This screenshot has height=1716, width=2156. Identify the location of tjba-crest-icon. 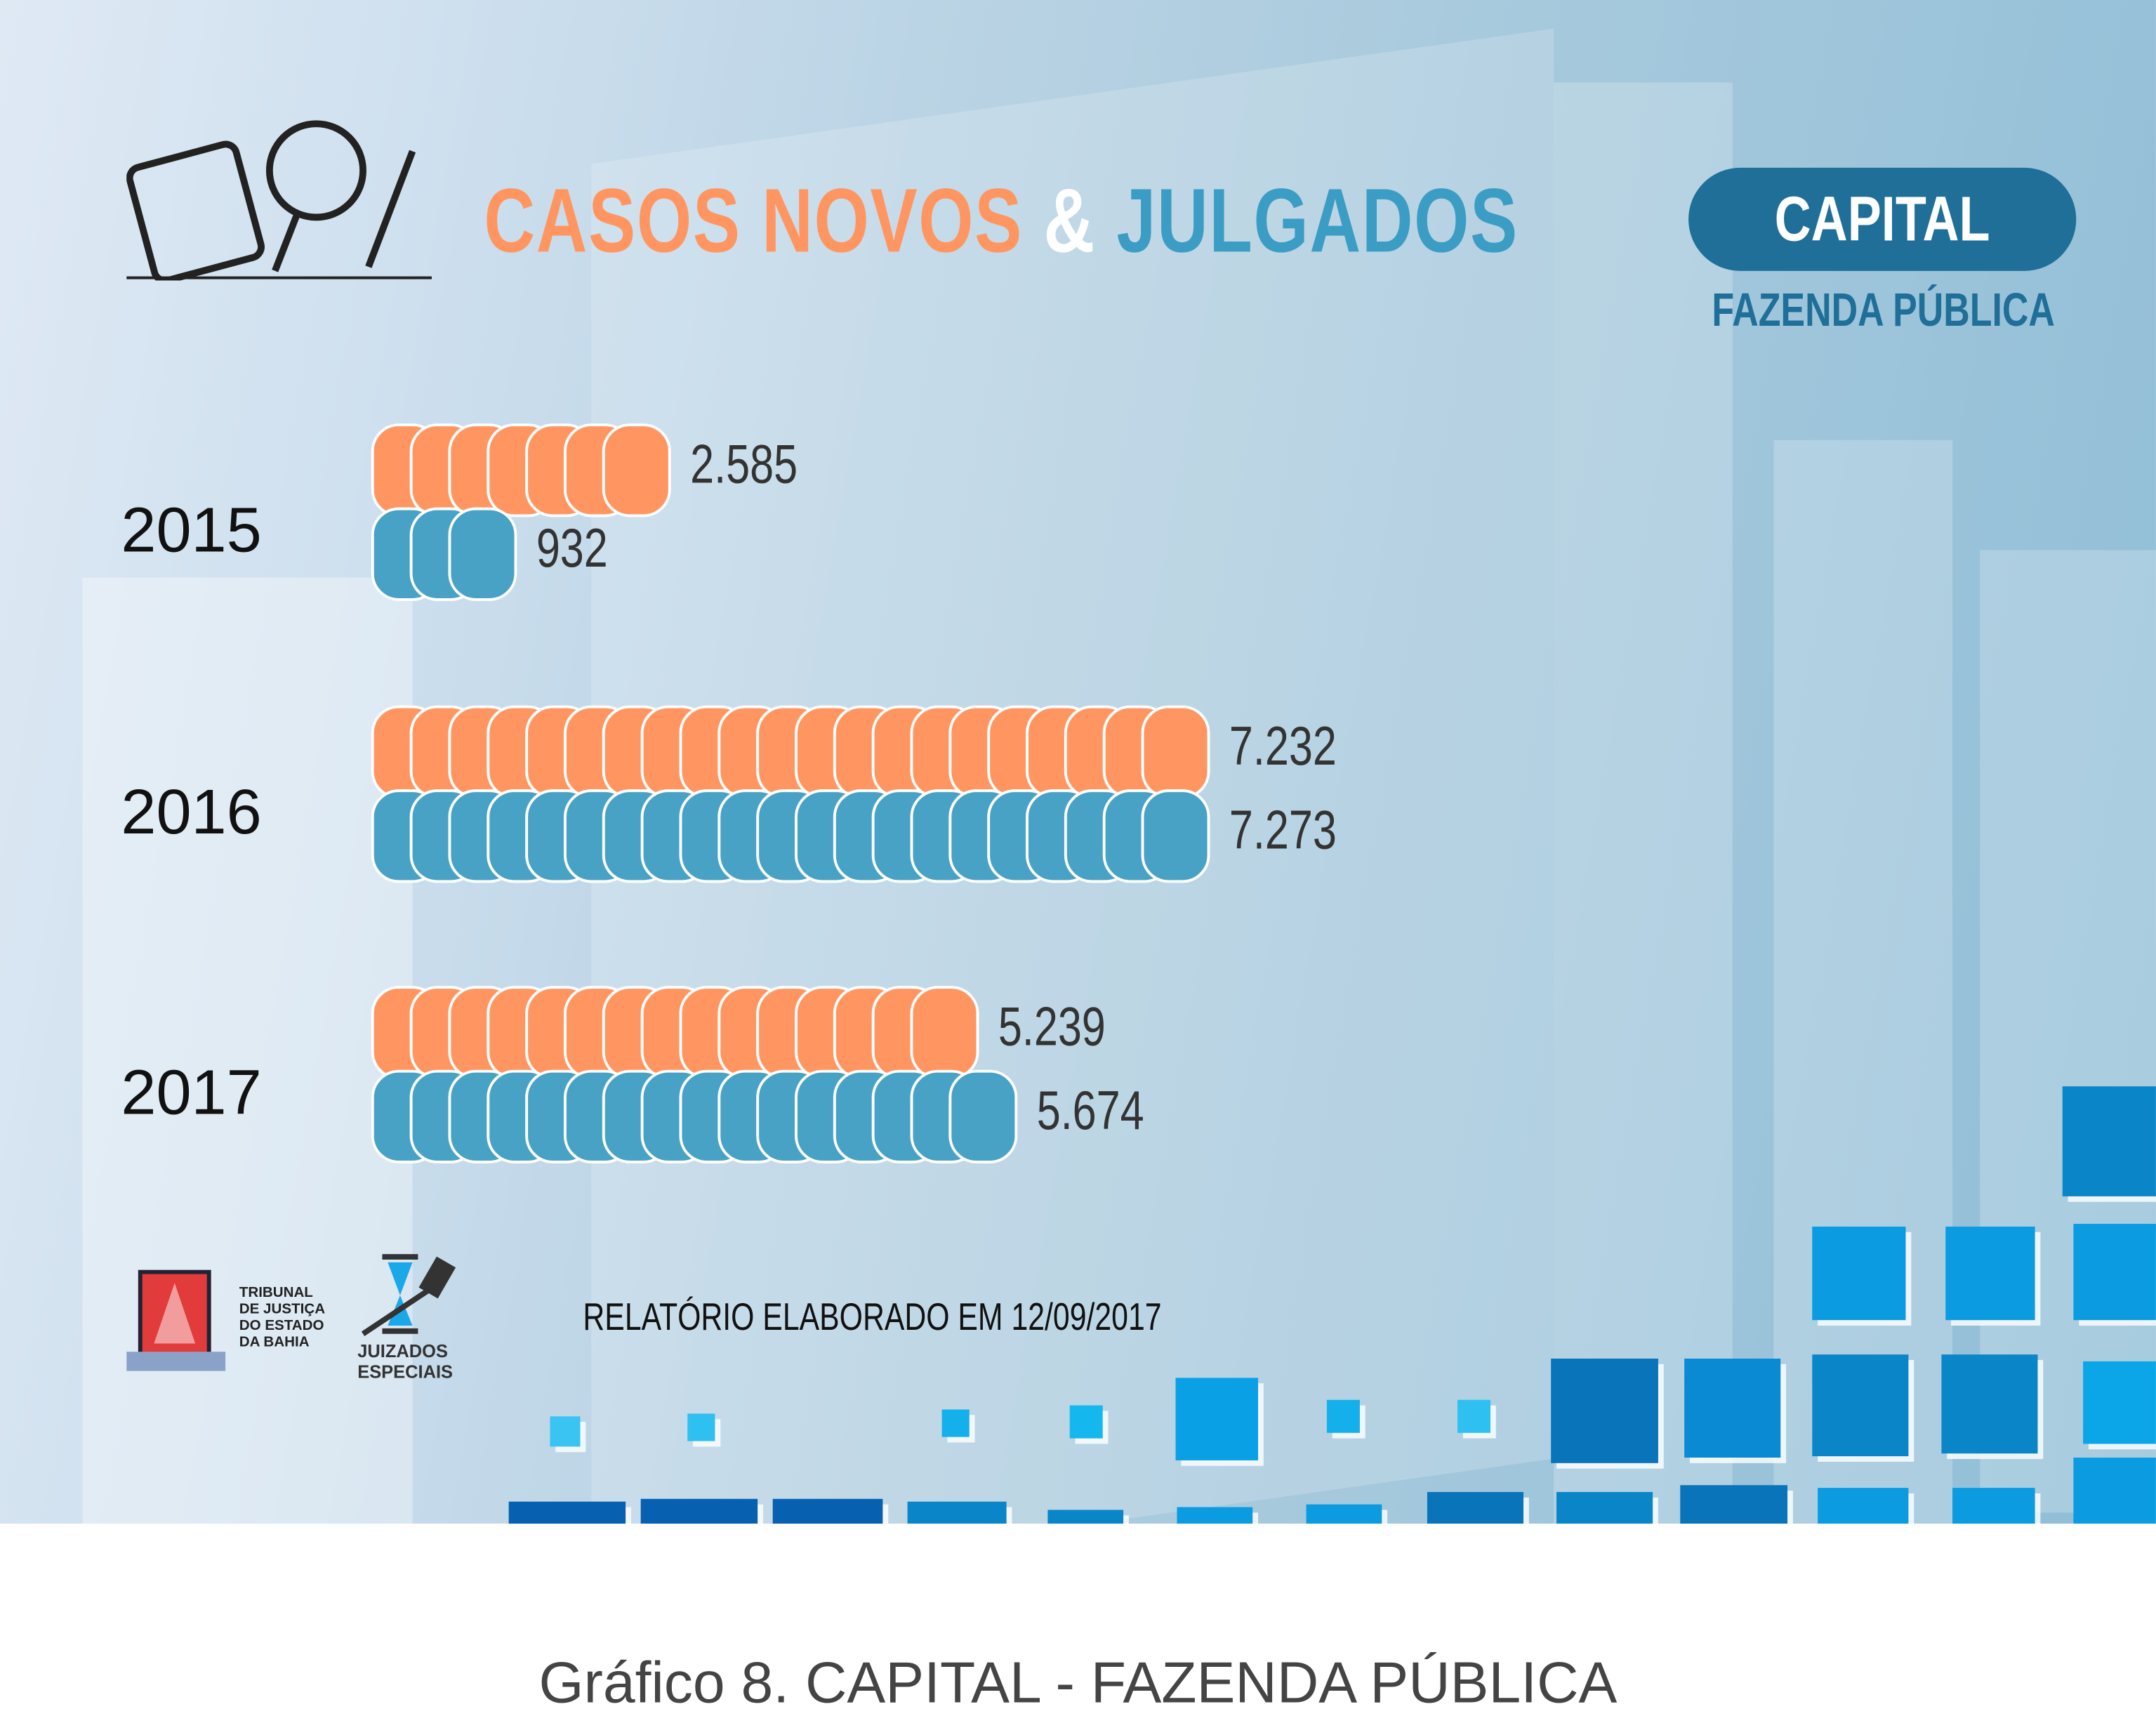
(176, 1316).